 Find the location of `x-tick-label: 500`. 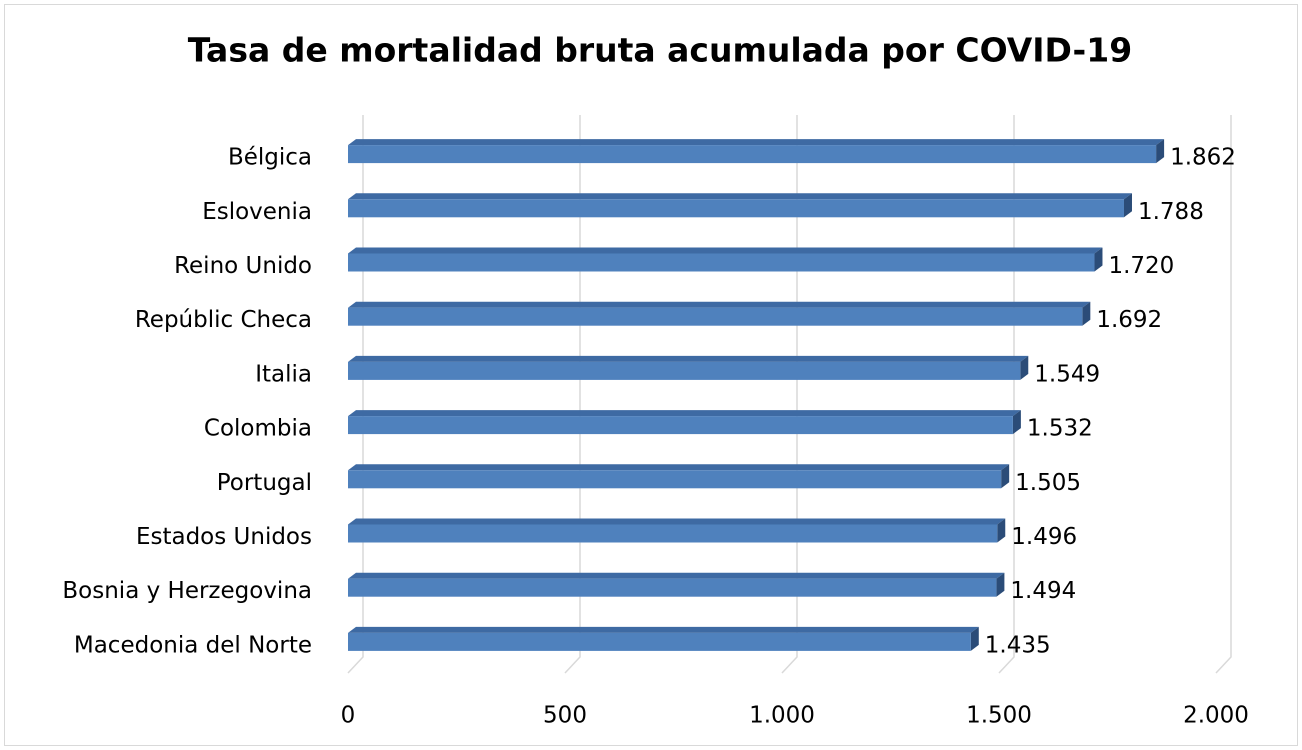

x-tick-label: 500 is located at coordinates (565, 716).